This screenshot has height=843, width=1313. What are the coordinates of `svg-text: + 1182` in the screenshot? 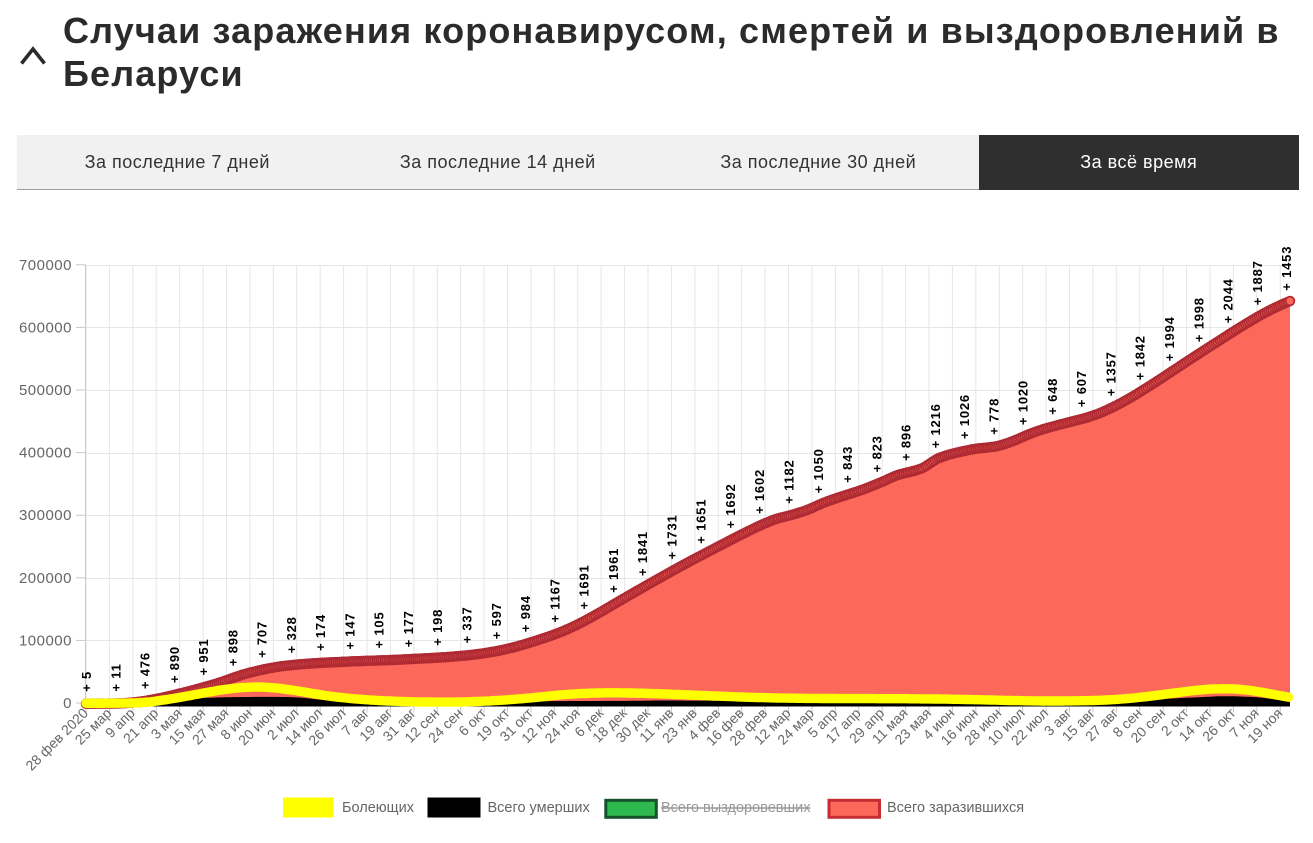 It's located at (789, 481).